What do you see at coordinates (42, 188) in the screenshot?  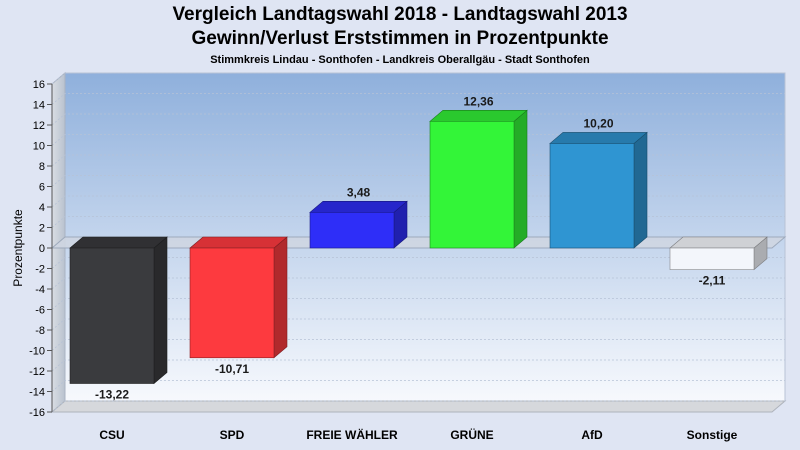 I see `y-tick-label: 6` at bounding box center [42, 188].